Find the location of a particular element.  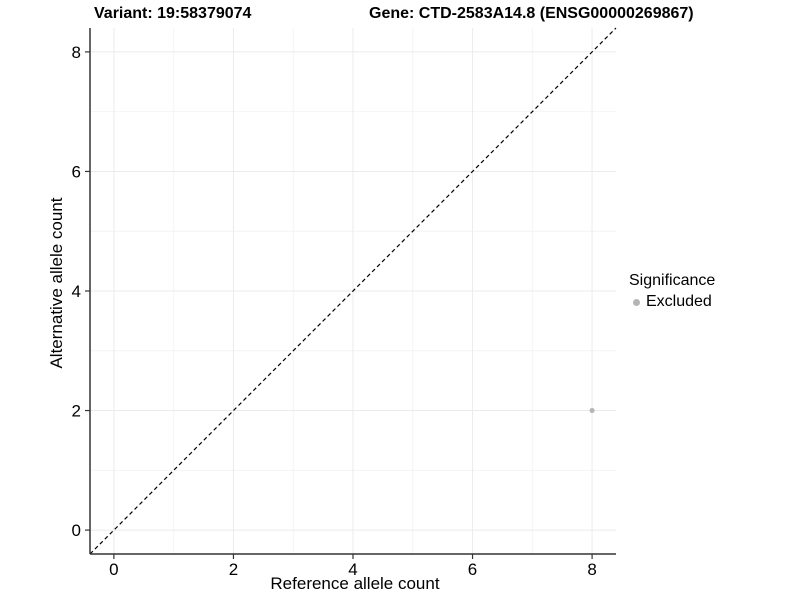

y-axis-title: Alternative allele count is located at coordinates (56, 283).